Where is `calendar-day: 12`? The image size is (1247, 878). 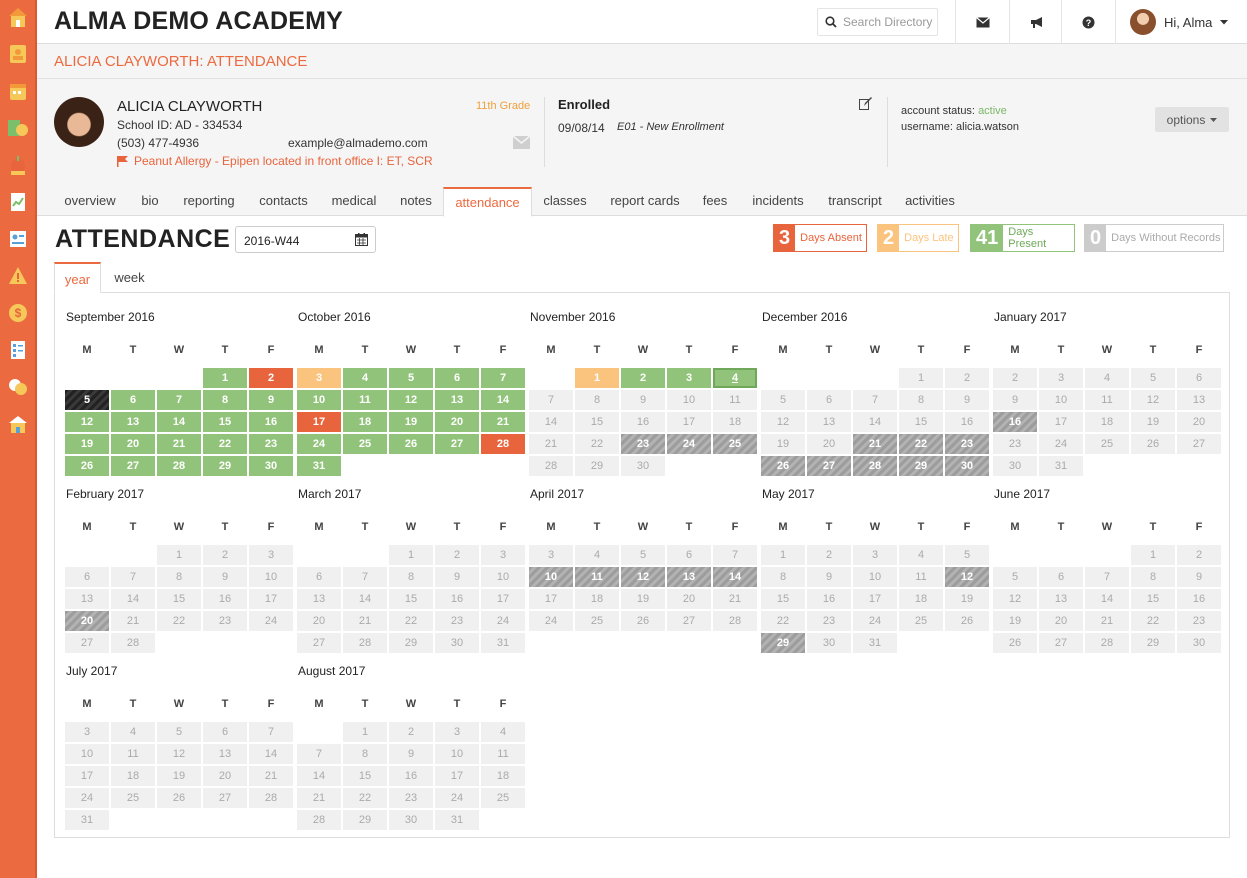 calendar-day: 12 is located at coordinates (179, 754).